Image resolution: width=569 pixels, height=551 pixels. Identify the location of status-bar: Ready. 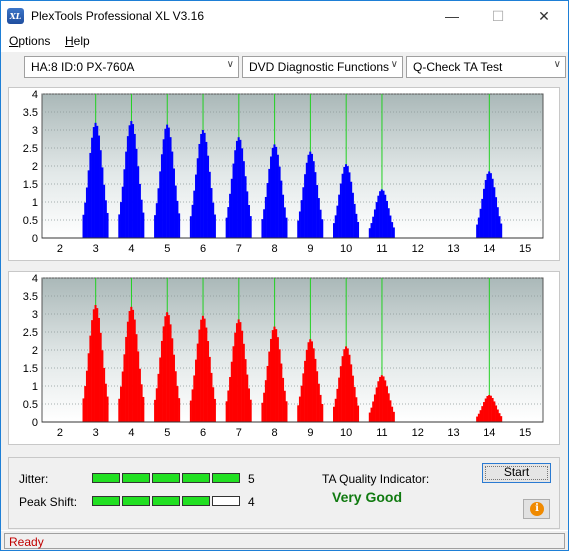
(284, 540).